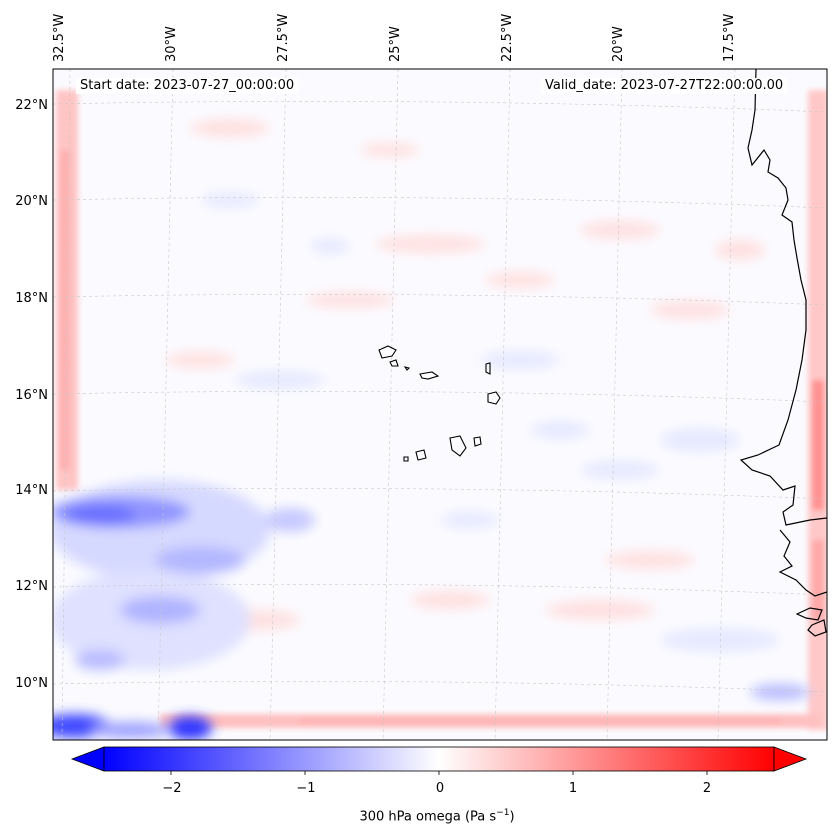 The width and height of the screenshot is (837, 839). What do you see at coordinates (707, 788) in the screenshot?
I see `colorbar-tick-label: 2` at bounding box center [707, 788].